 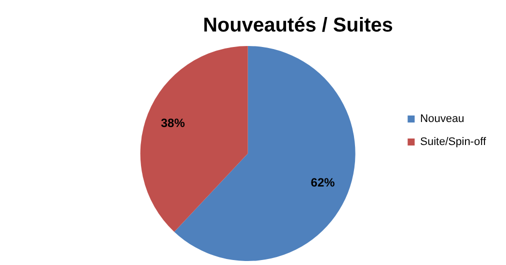 What do you see at coordinates (173, 123) in the screenshot?
I see `data-label: 38%` at bounding box center [173, 123].